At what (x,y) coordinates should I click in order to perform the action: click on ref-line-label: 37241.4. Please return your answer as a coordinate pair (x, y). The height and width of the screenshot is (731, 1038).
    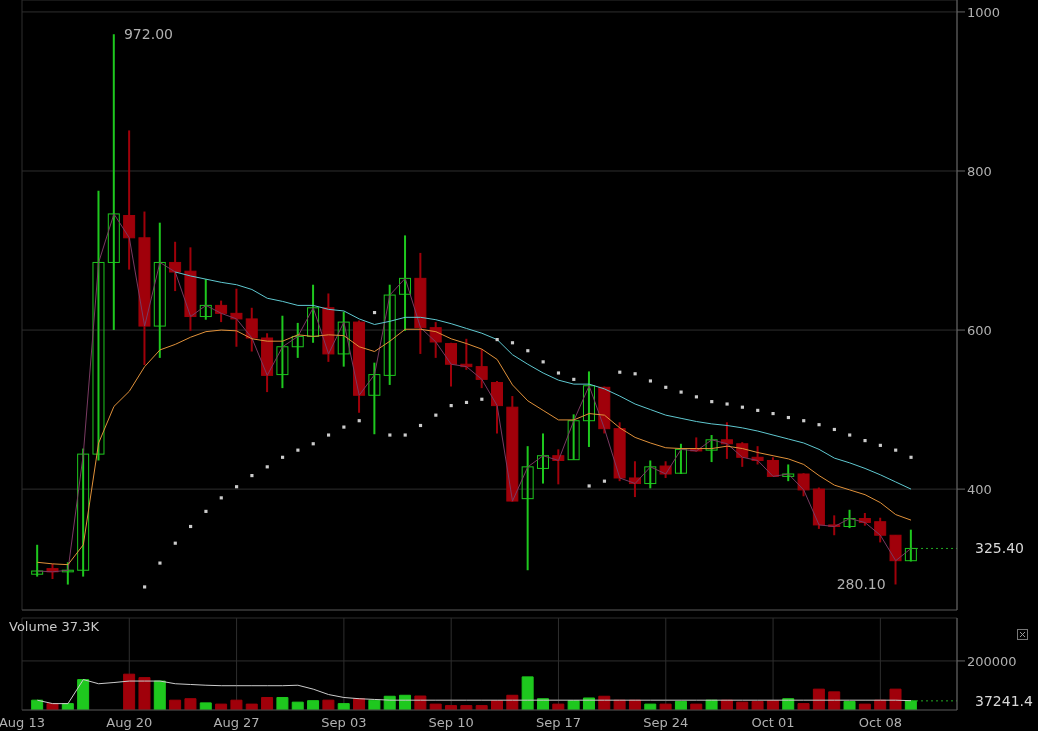
    Looking at the image, I should click on (1004, 700).